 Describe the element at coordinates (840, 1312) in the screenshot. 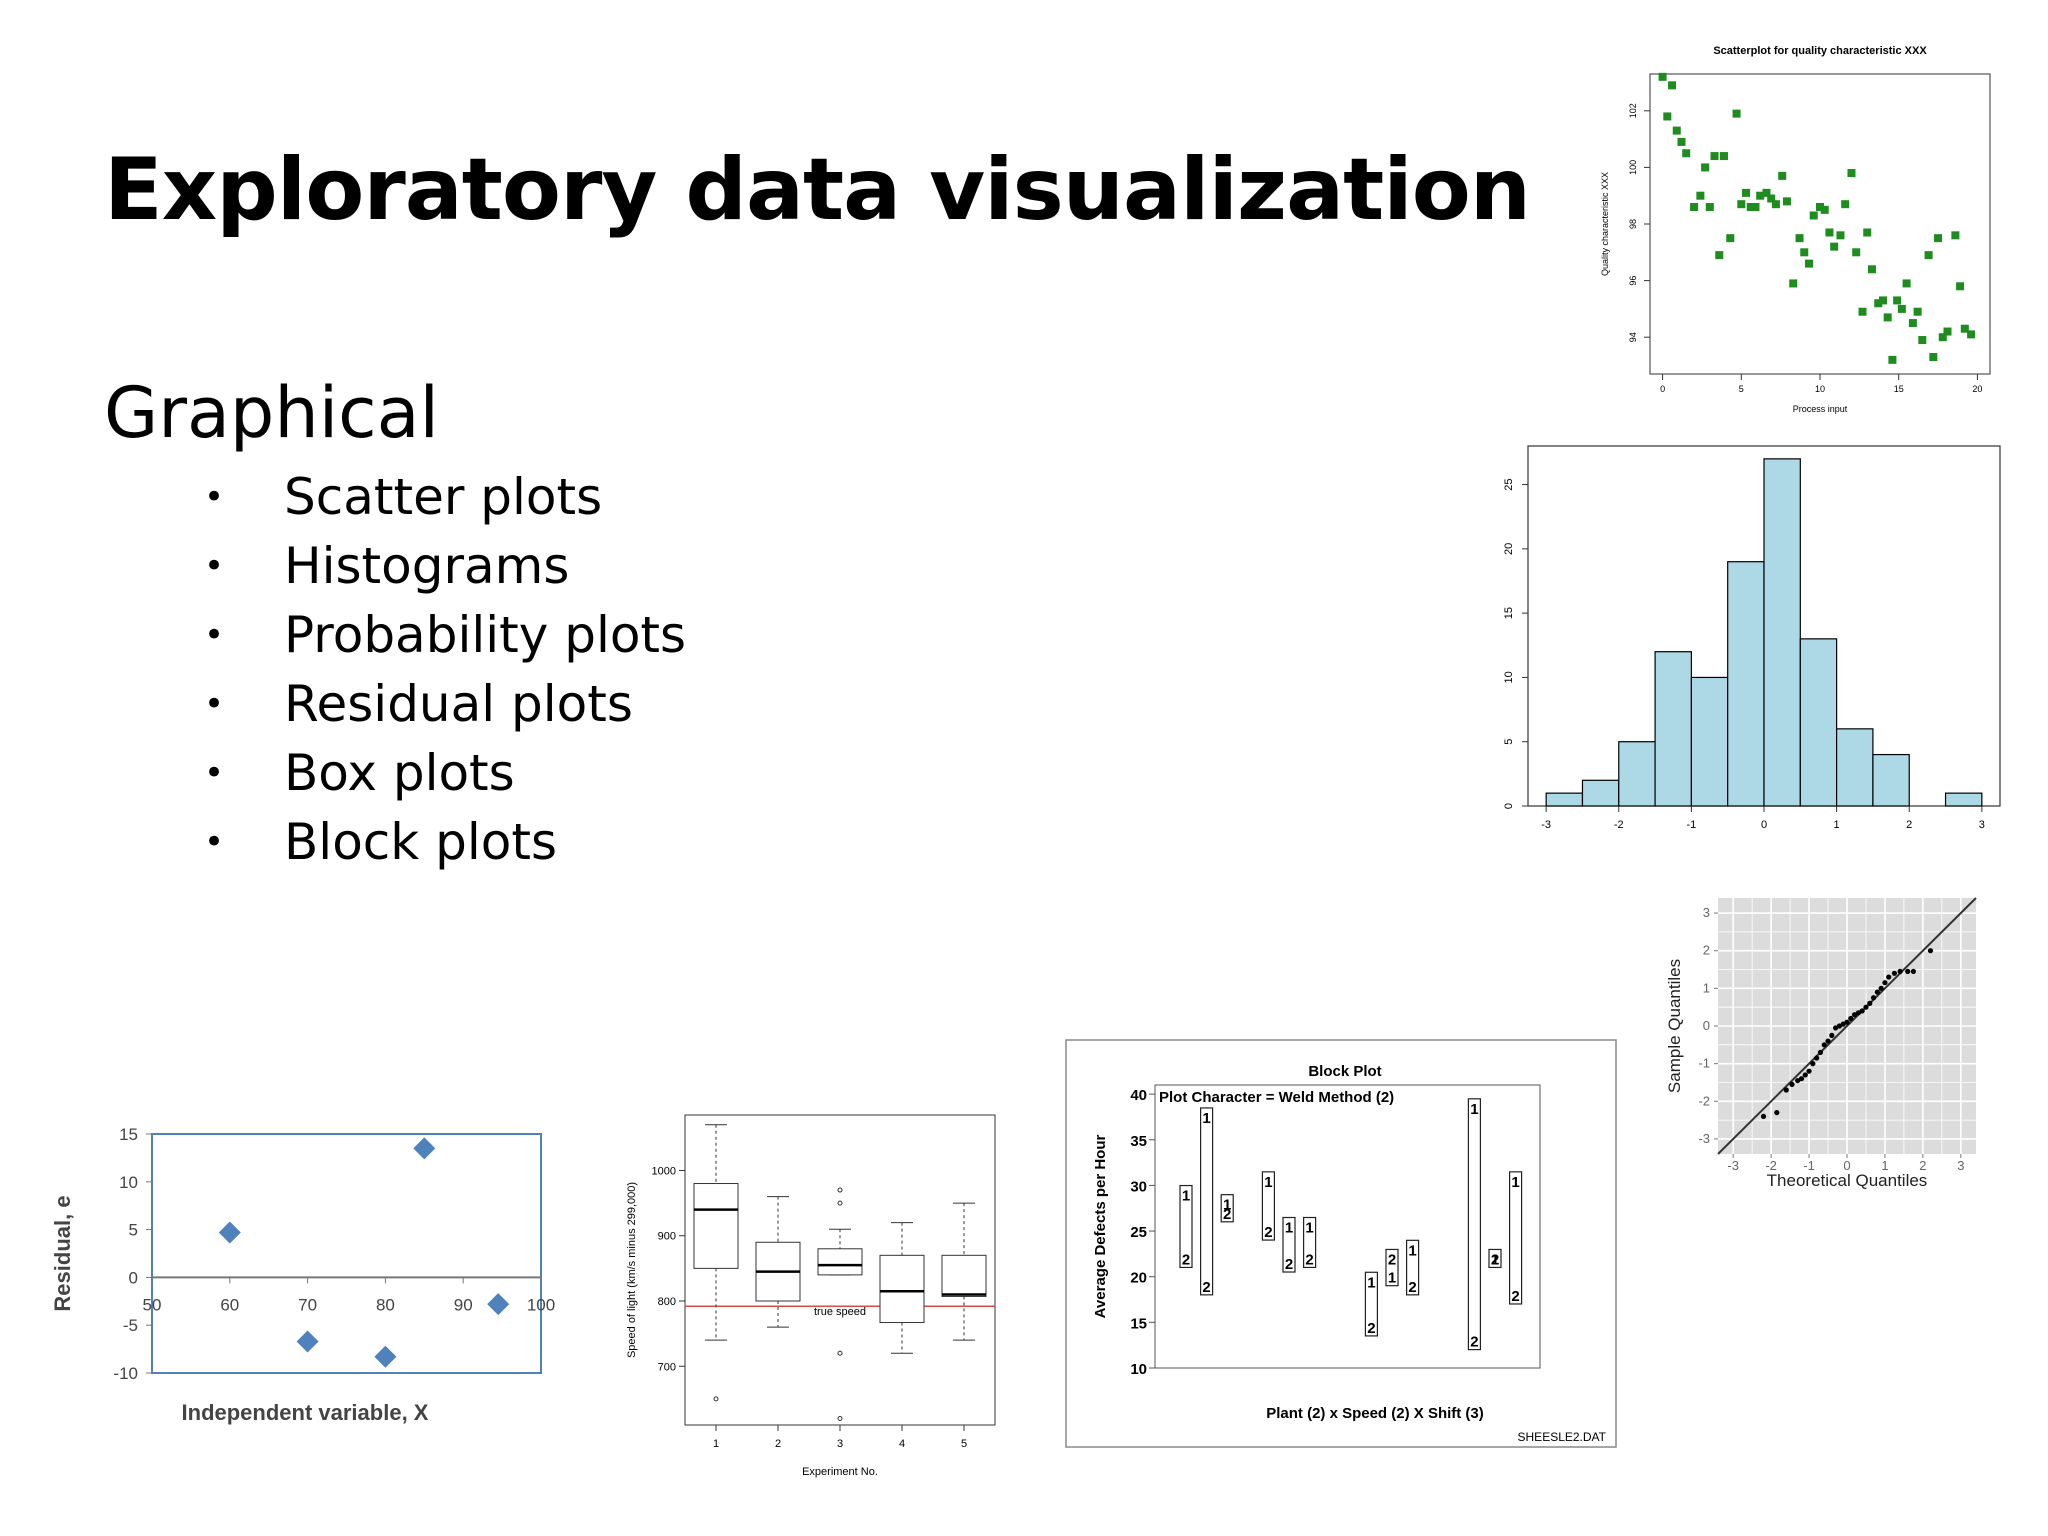

I see `true-speed-label: true speed` at that location.